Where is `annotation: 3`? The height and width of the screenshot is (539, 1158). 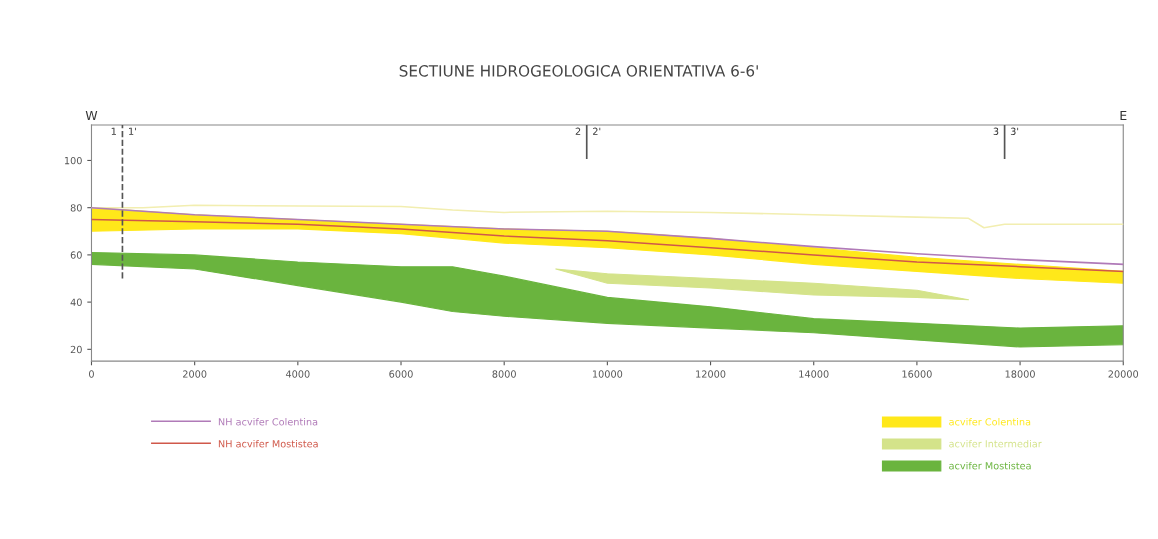 annotation: 3 is located at coordinates (996, 131).